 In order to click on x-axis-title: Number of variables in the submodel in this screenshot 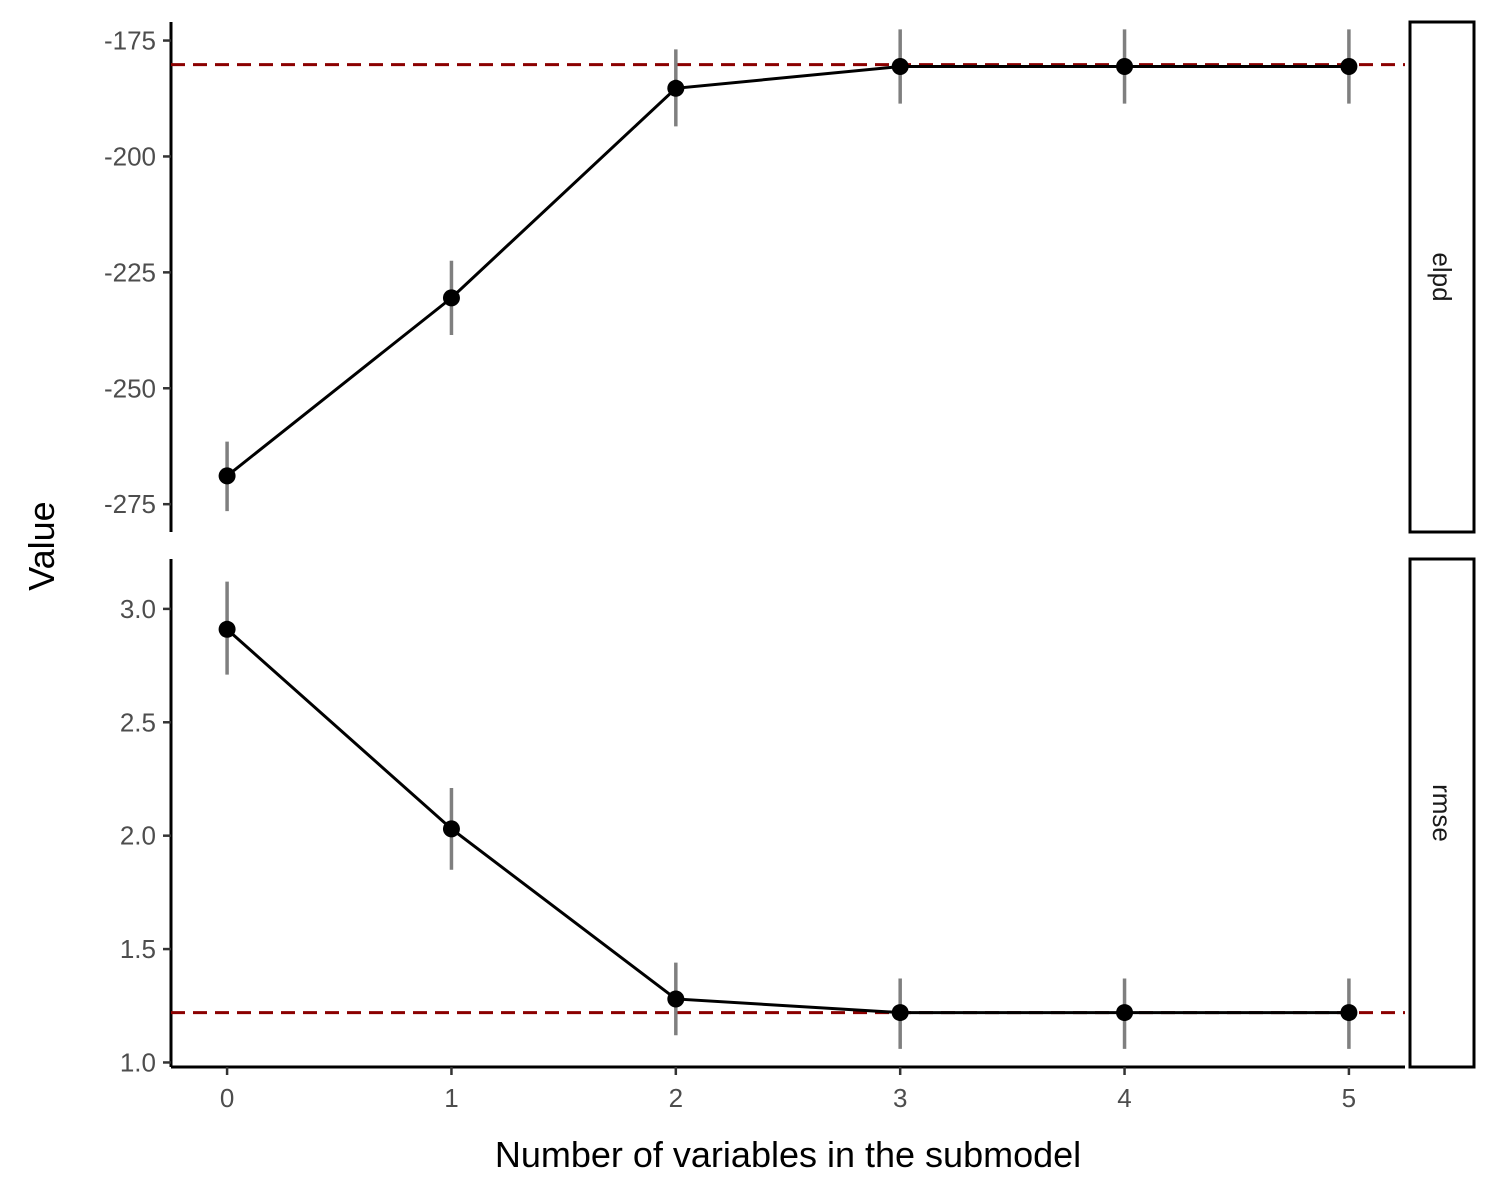, I will do `click(788, 1154)`.